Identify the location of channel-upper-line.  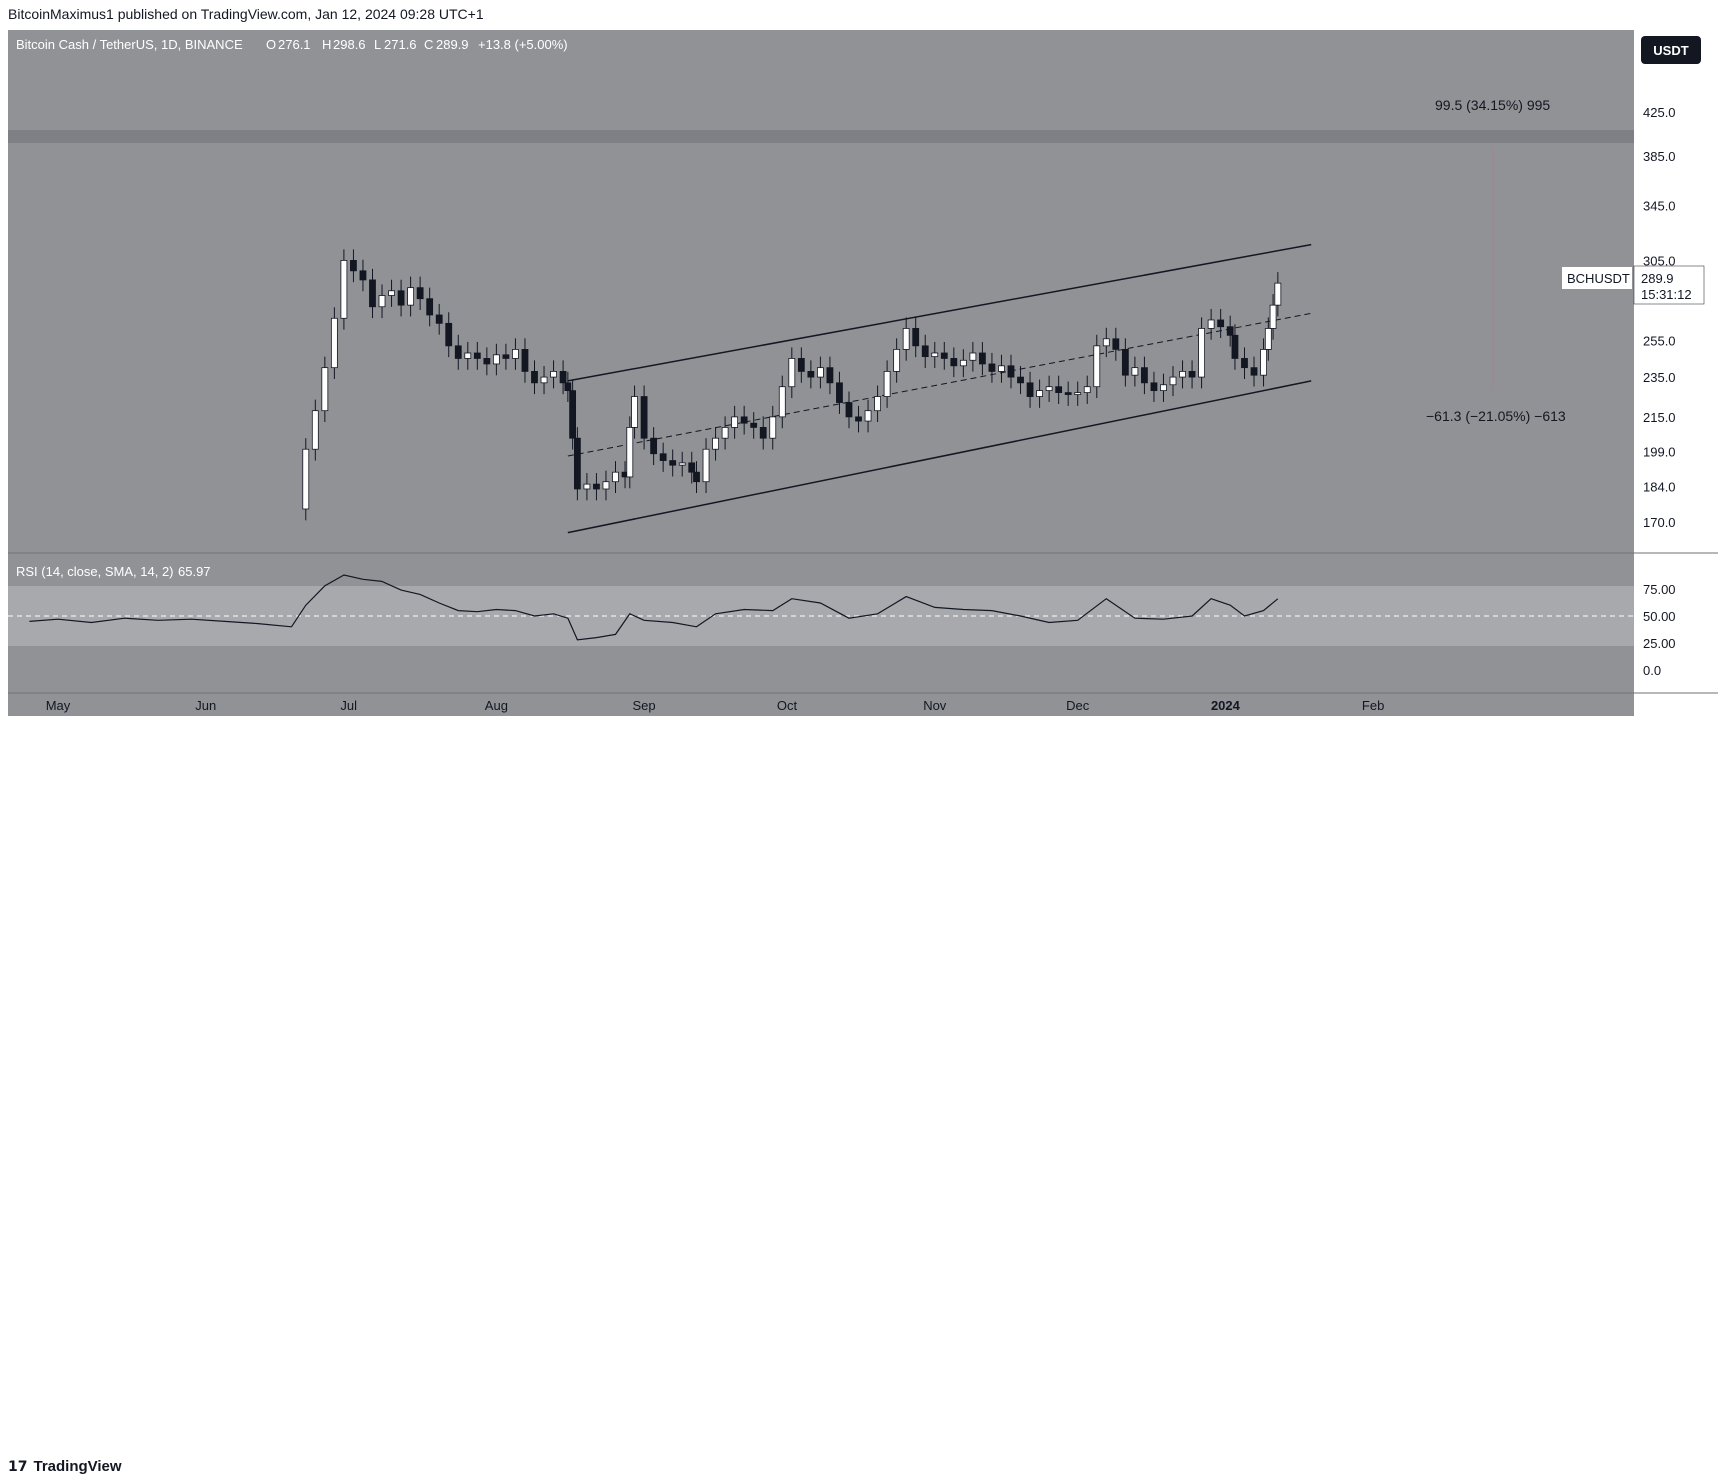
(939, 312).